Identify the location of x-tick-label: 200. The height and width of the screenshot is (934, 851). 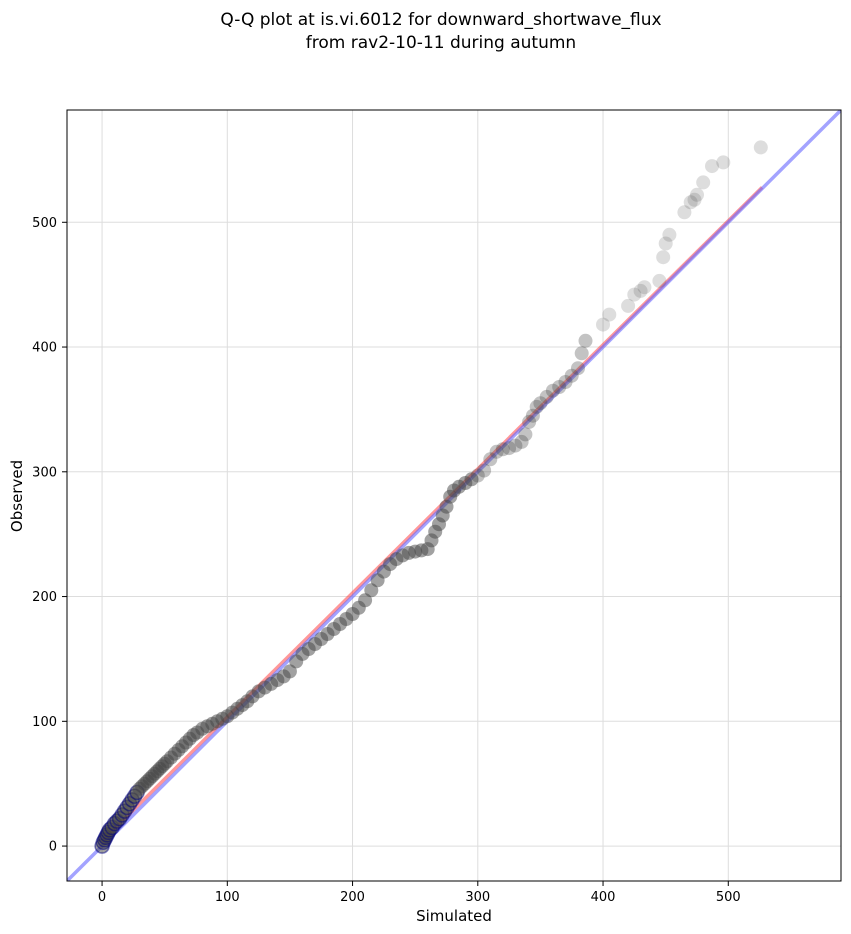
(352, 897).